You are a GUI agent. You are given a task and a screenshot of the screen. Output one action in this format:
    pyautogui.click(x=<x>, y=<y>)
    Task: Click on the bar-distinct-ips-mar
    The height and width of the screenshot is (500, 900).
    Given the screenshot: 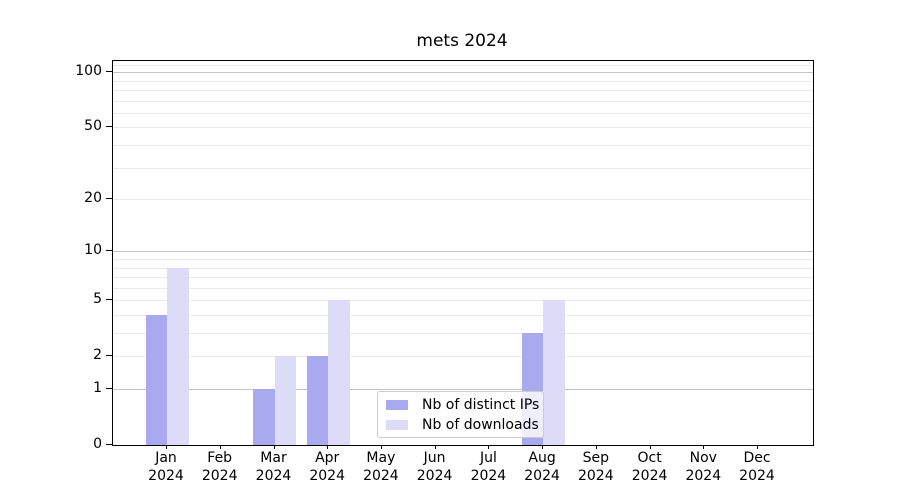 What is the action you would take?
    pyautogui.click(x=264, y=417)
    